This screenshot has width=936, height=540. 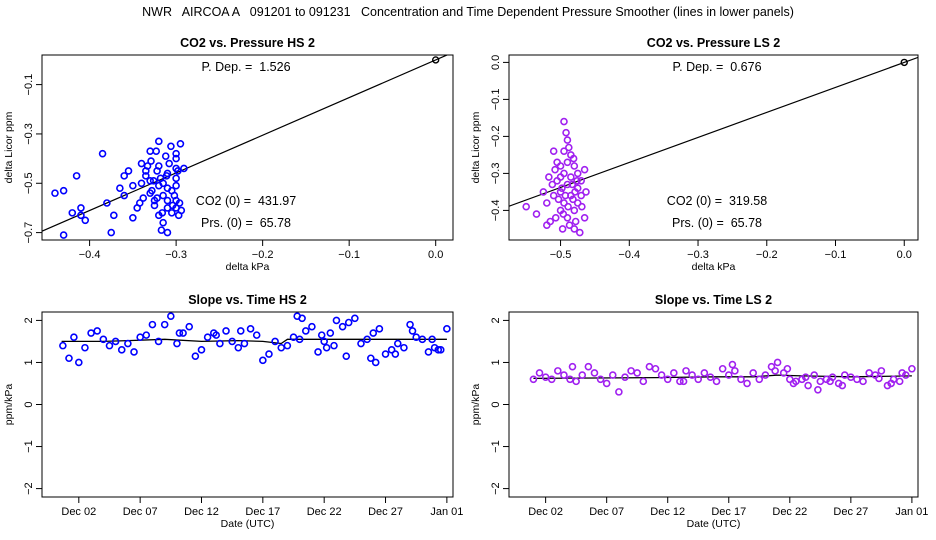 What do you see at coordinates (714, 267) in the screenshot?
I see `ls-scatter-xlabel: delta kPa` at bounding box center [714, 267].